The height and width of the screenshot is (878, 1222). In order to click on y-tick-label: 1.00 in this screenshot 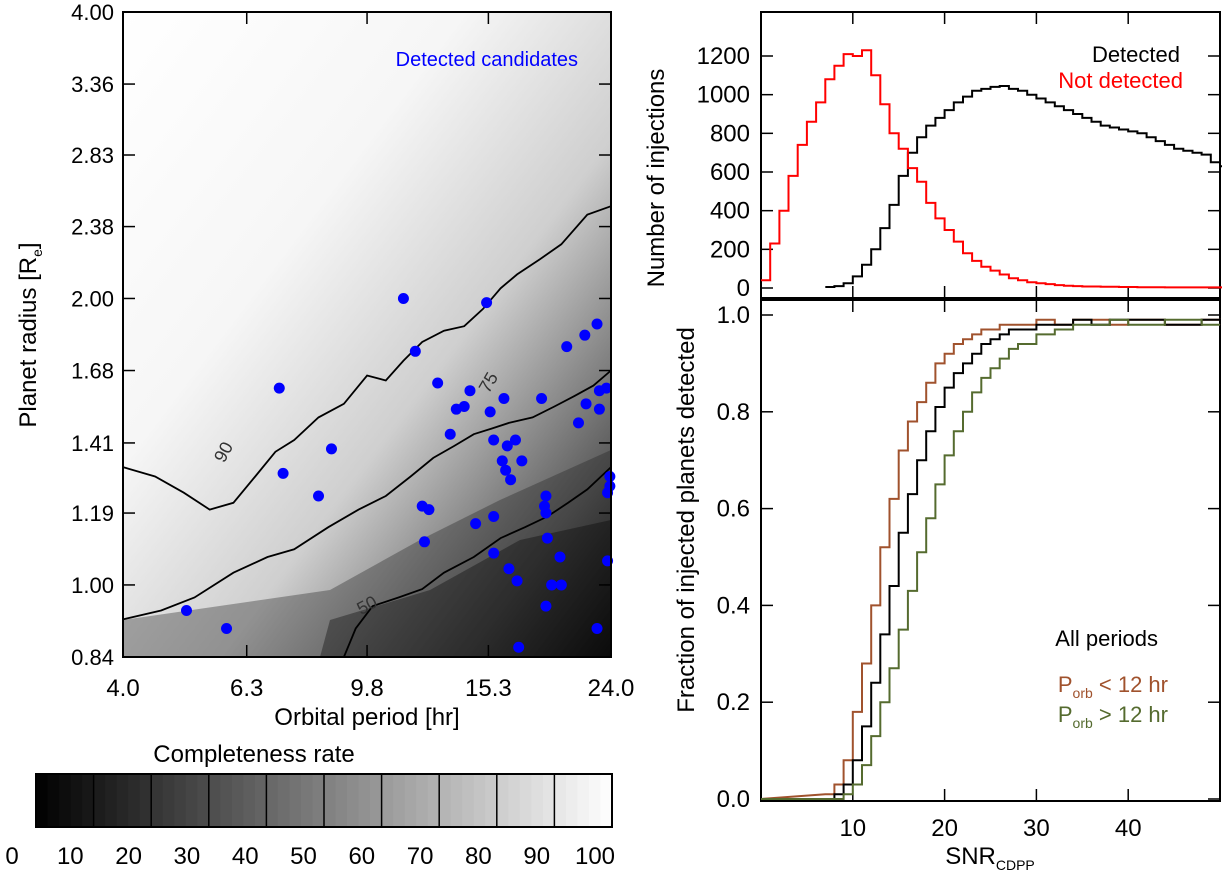, I will do `click(92, 585)`.